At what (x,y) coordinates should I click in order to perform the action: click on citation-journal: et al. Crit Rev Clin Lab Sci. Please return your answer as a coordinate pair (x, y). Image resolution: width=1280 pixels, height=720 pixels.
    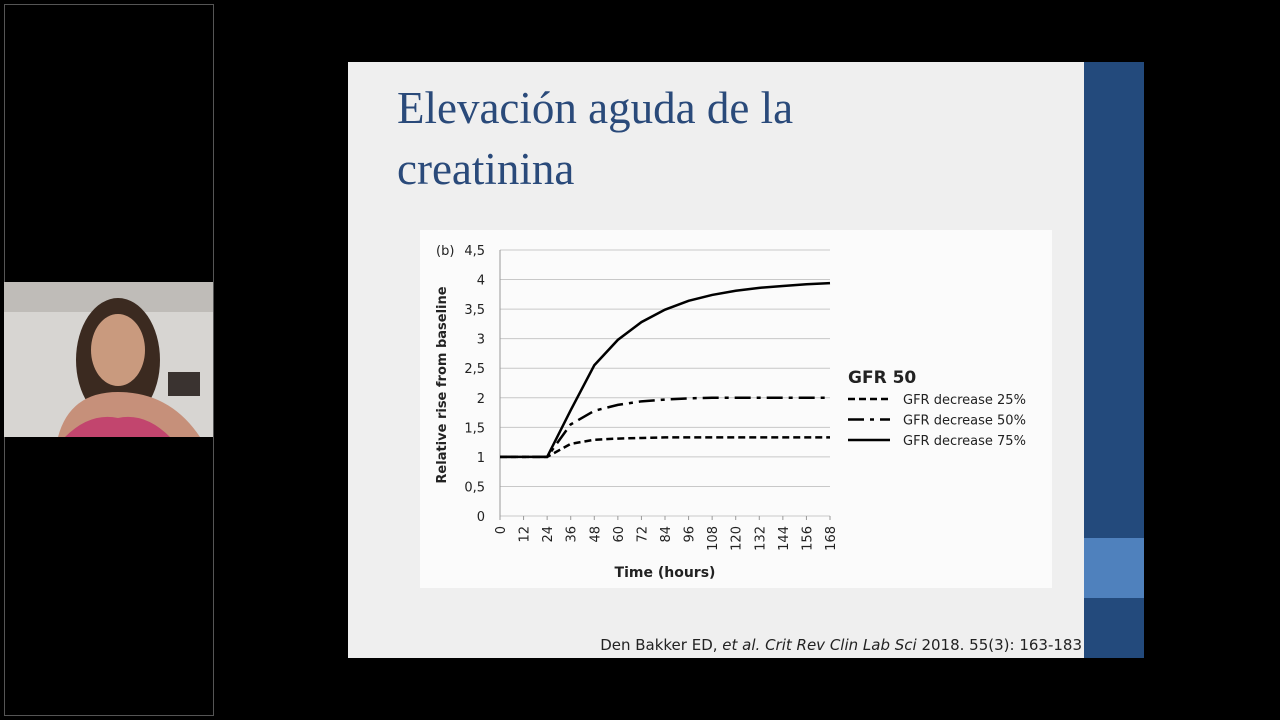
    Looking at the image, I should click on (819, 645).